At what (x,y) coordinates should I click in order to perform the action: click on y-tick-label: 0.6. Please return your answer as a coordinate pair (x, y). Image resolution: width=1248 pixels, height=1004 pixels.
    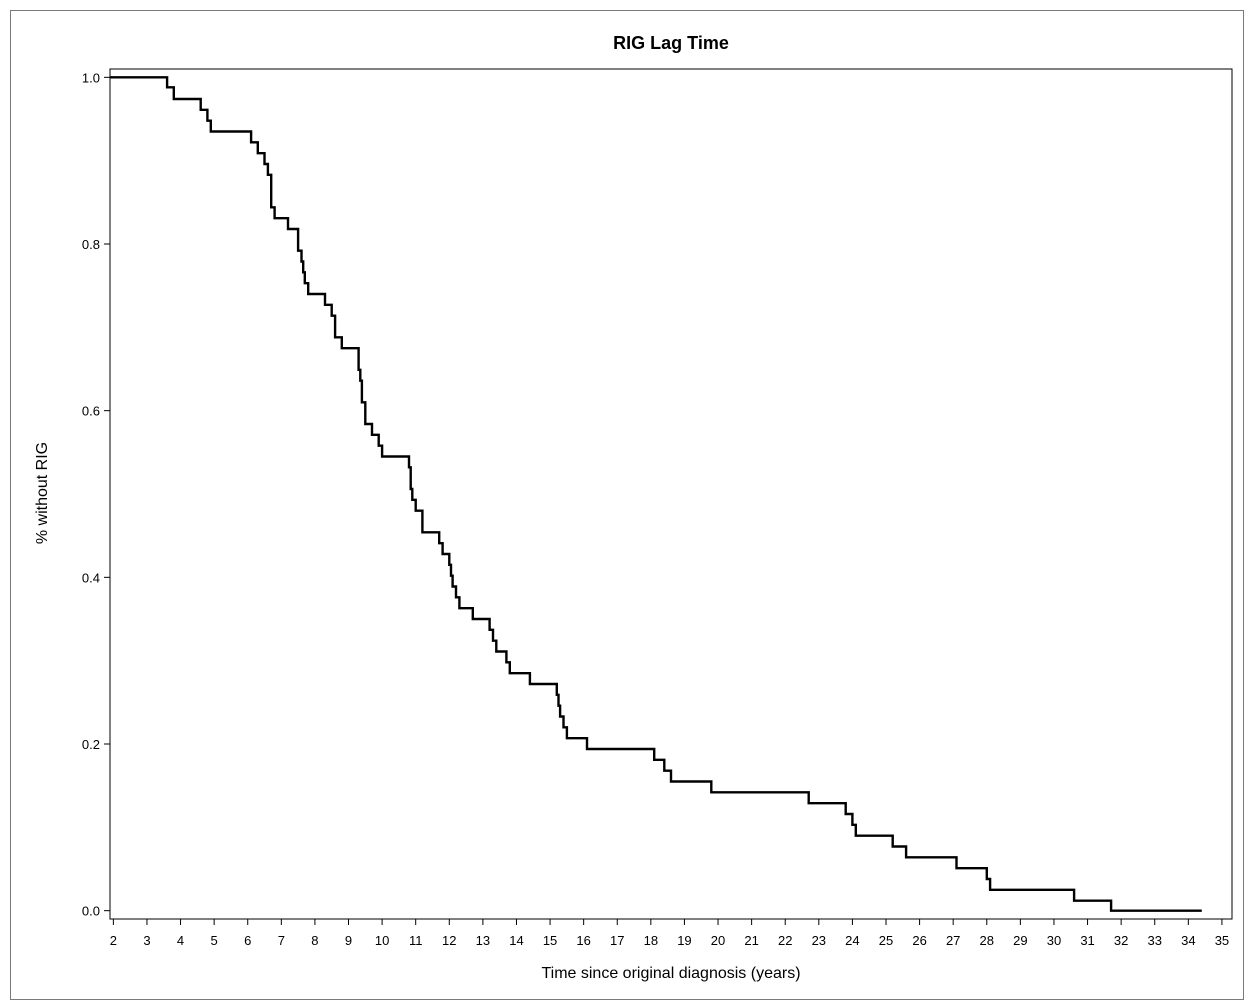
    Looking at the image, I should click on (91, 411).